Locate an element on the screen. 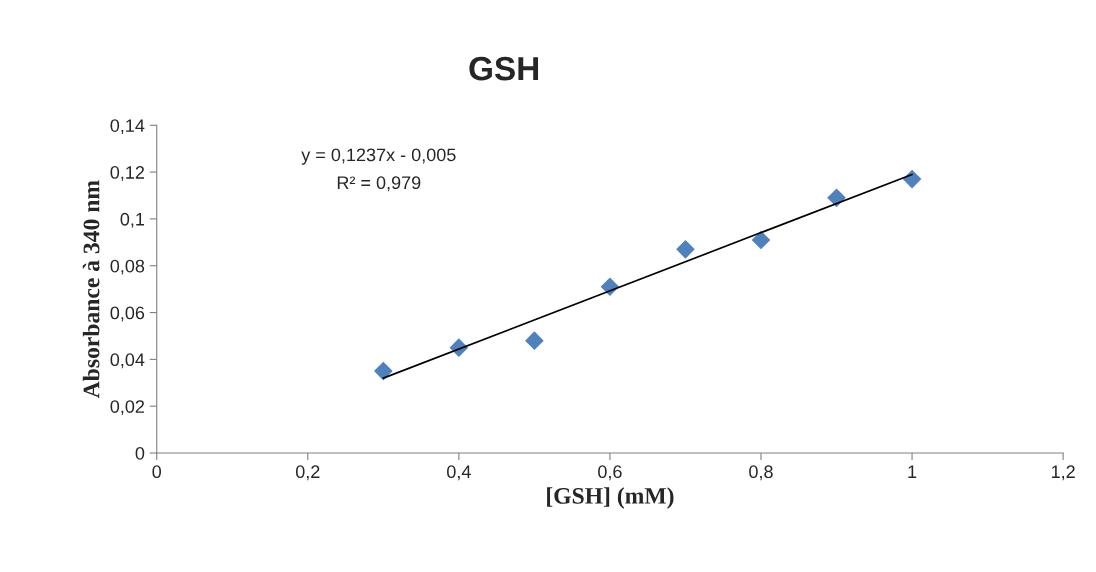 The height and width of the screenshot is (572, 1096). y-tick-label: 0 is located at coordinates (140, 453).